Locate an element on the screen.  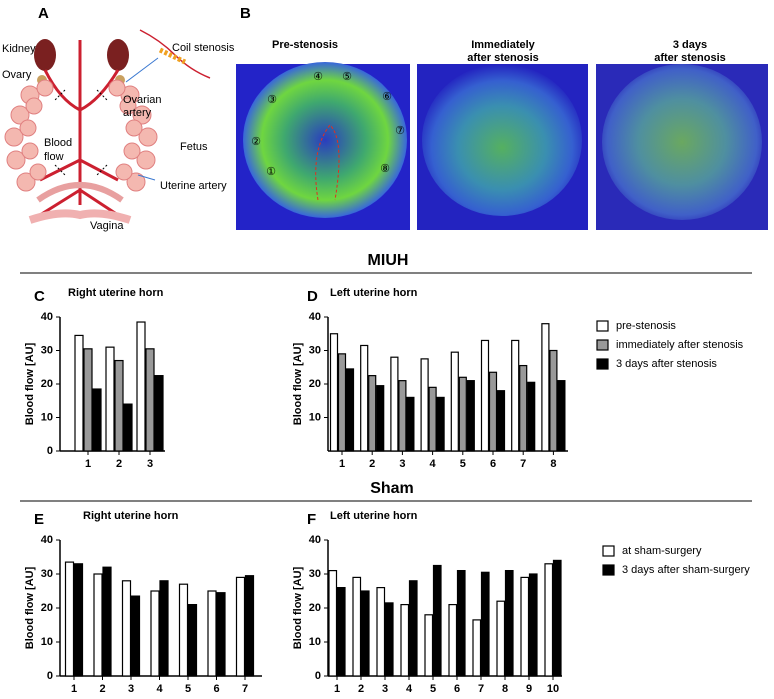
panel-label: F is located at coordinates (311, 519).